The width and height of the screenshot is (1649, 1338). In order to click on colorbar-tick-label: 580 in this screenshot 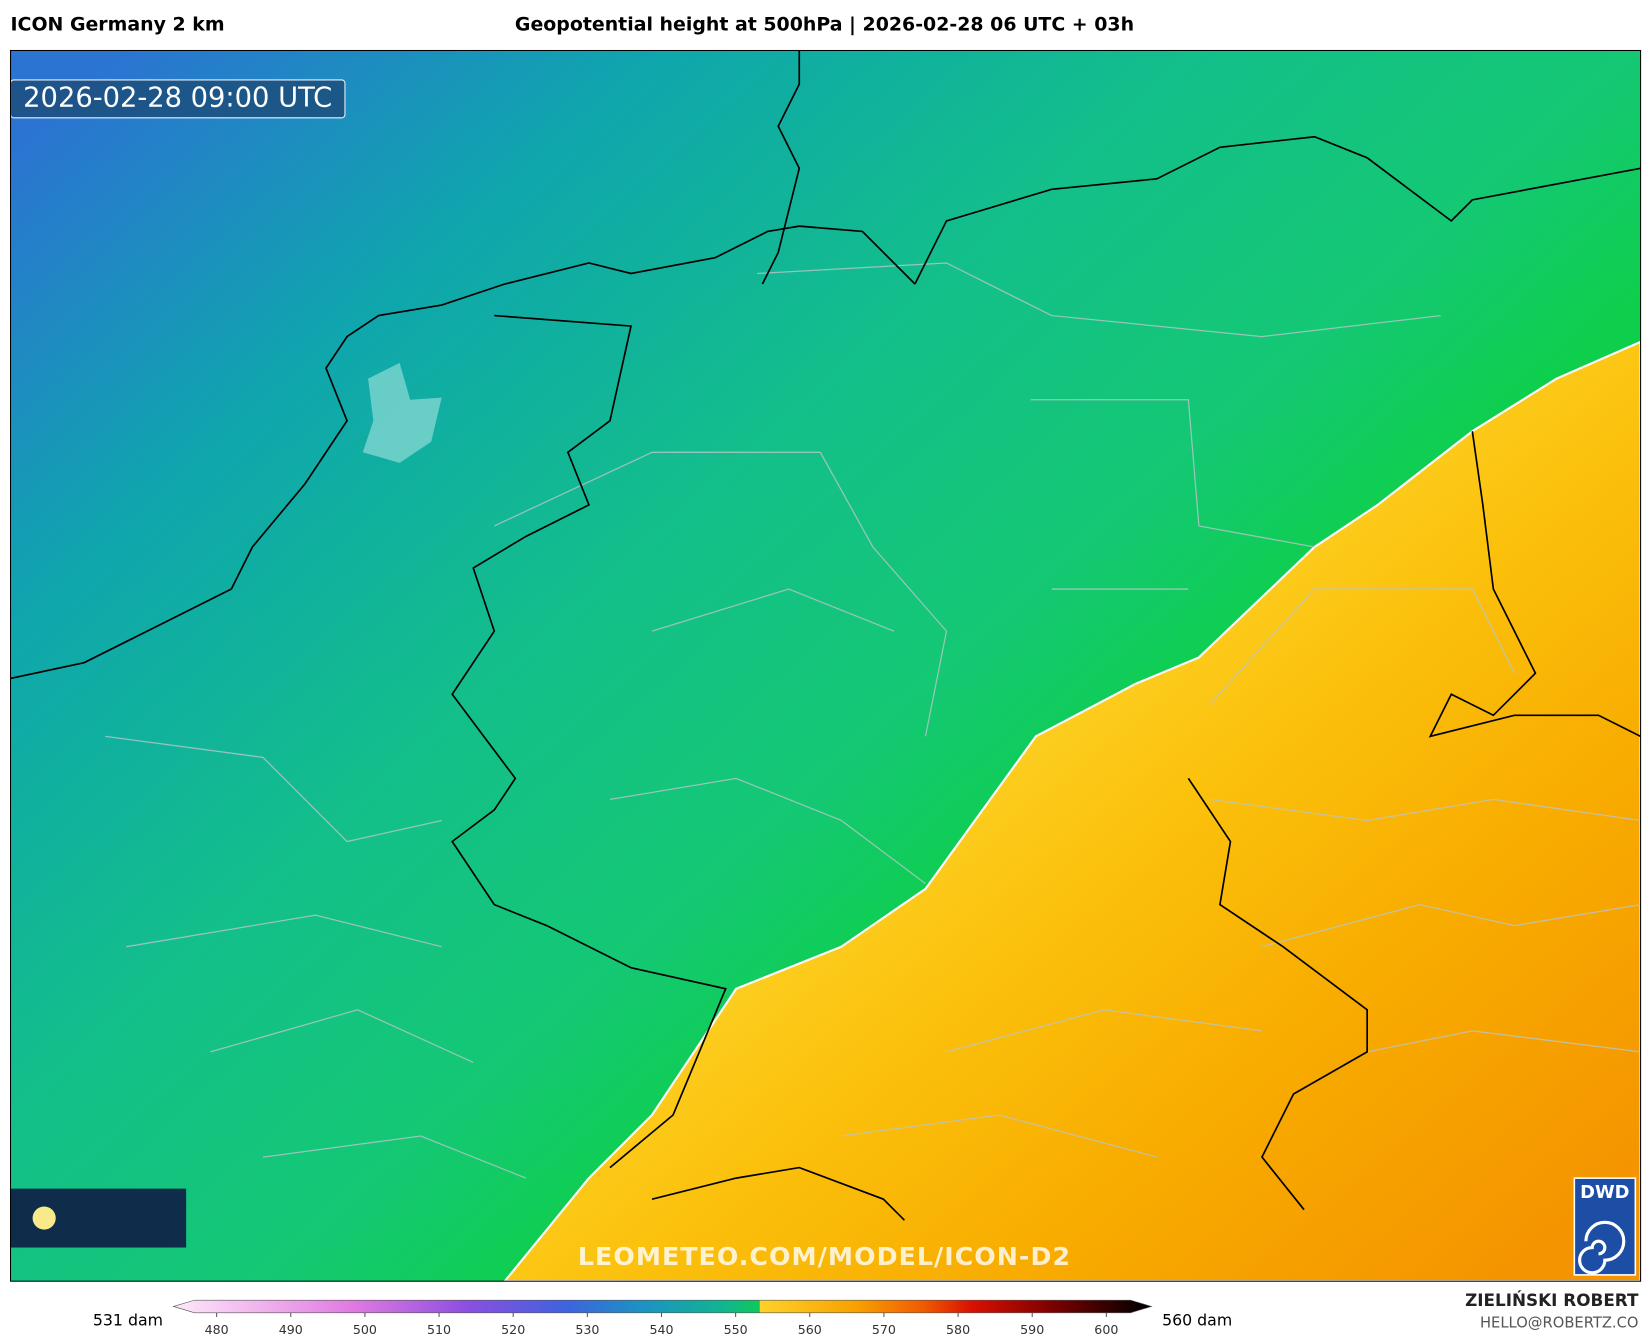, I will do `click(958, 1329)`.